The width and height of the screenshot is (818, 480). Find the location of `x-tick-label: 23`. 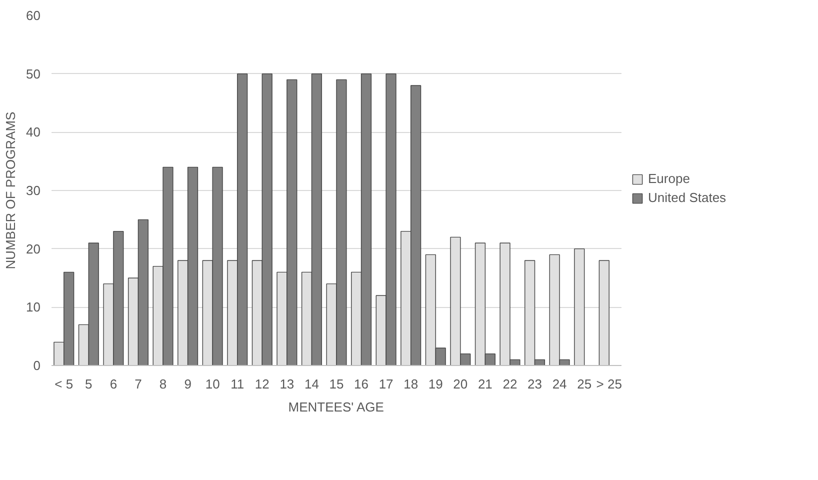

x-tick-label: 23 is located at coordinates (535, 384).